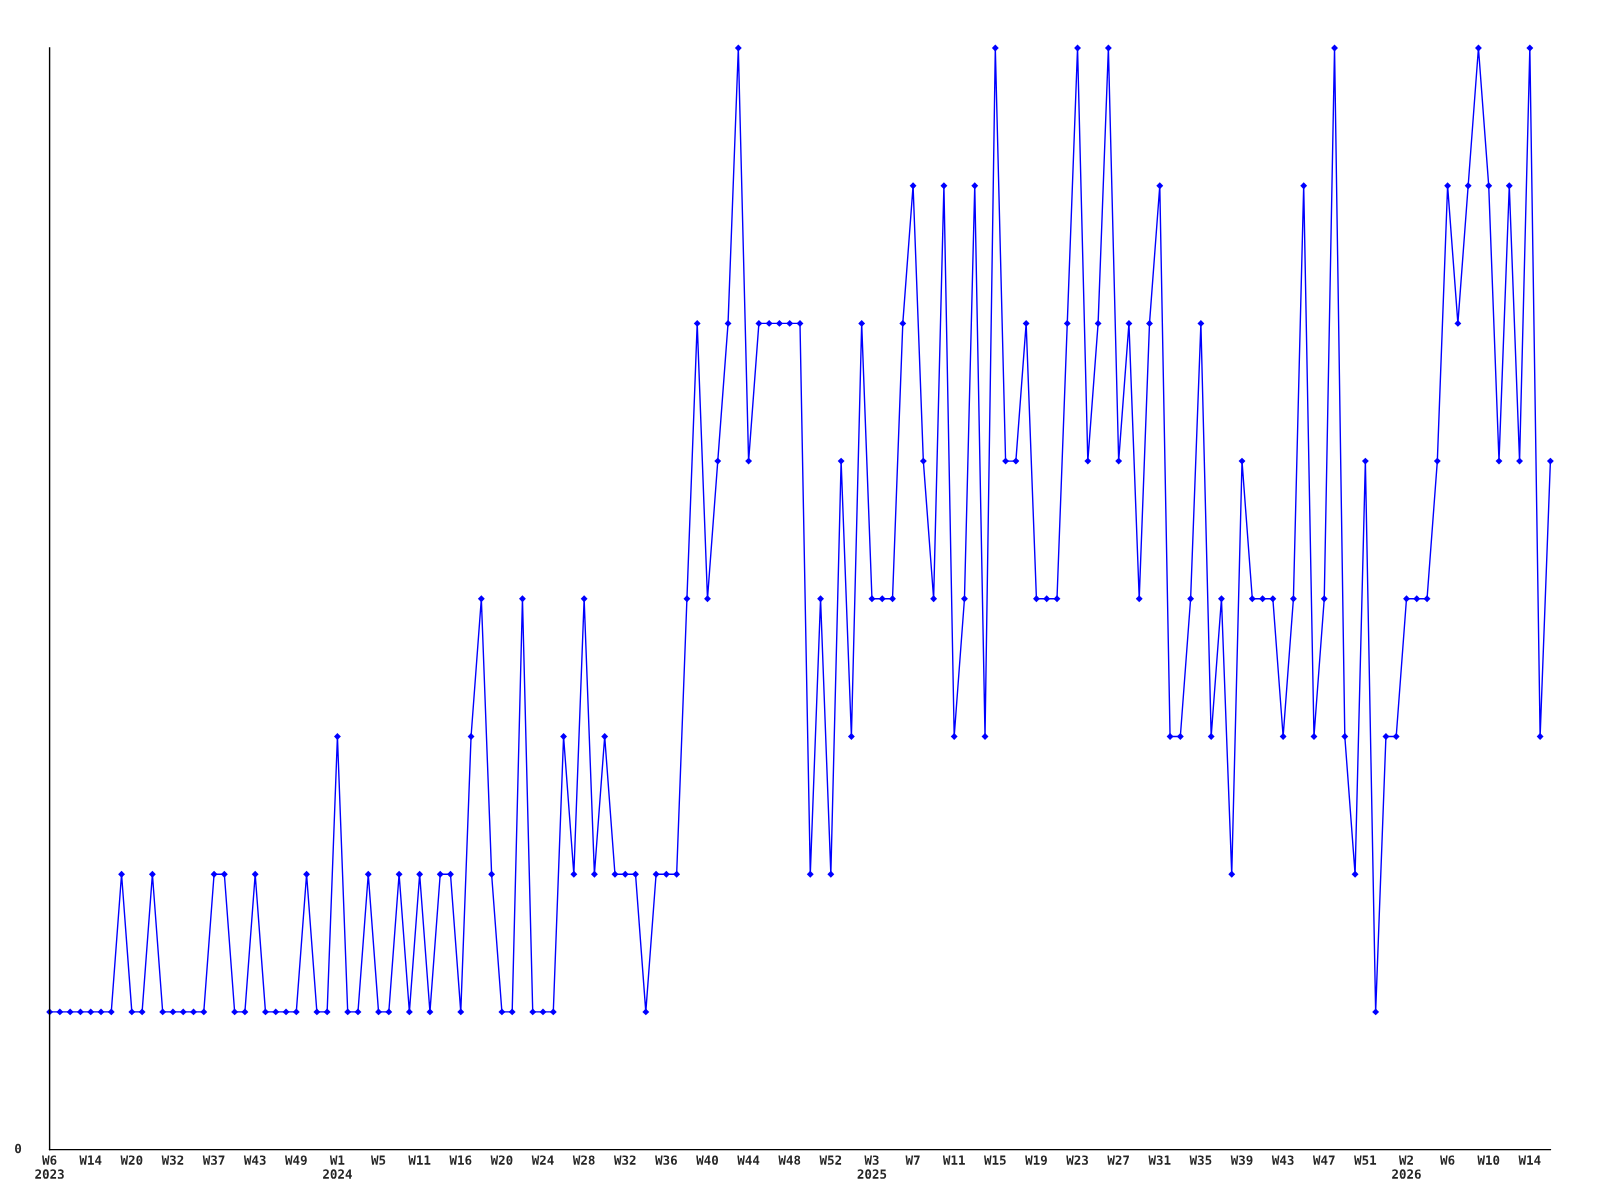  What do you see at coordinates (583, 1160) in the screenshot?
I see `x-tick-label: W28` at bounding box center [583, 1160].